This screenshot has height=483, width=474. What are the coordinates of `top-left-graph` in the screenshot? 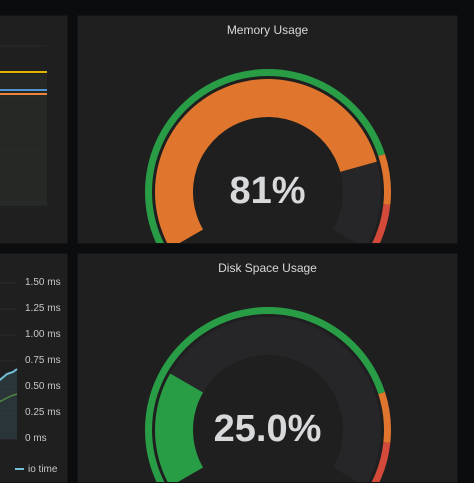 It's located at (34, 130).